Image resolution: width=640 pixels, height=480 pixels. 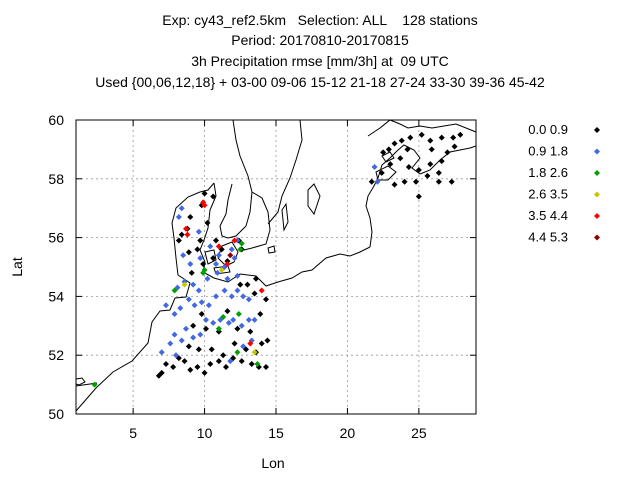 What do you see at coordinates (548, 172) in the screenshot?
I see `legend-entry-label: 1.8 2.6` at bounding box center [548, 172].